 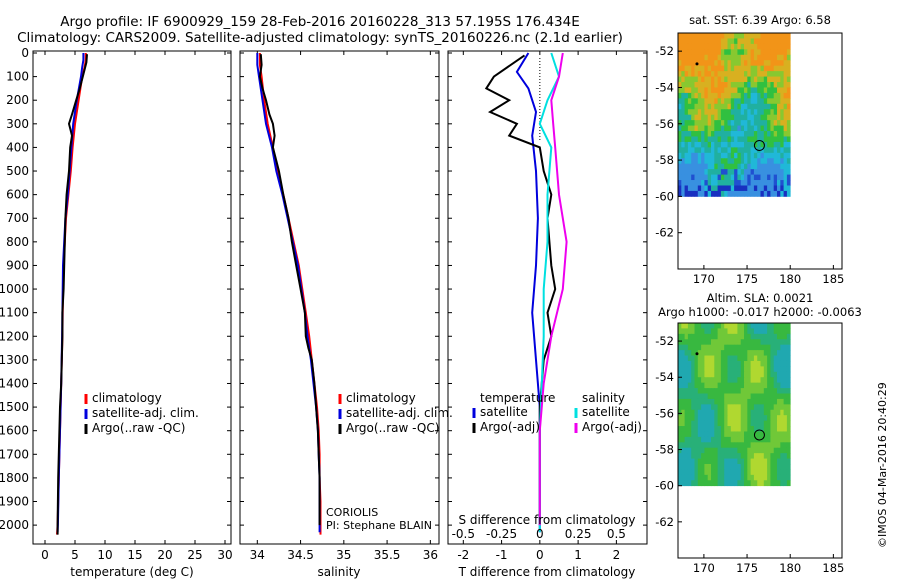 What do you see at coordinates (759, 435) in the screenshot?
I see `argo-position-marker` at bounding box center [759, 435].